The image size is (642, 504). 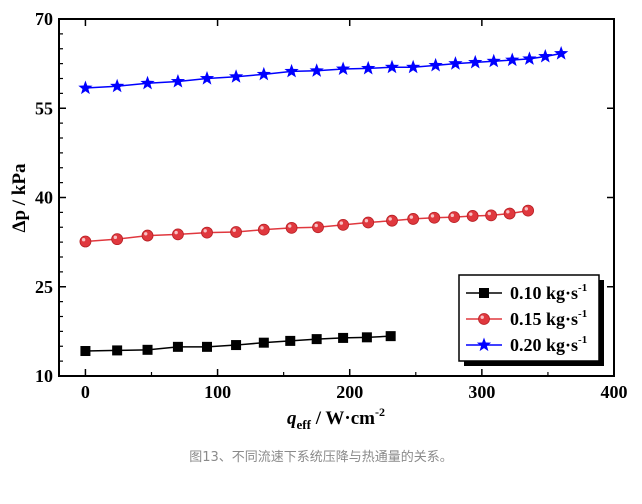 What do you see at coordinates (85, 392) in the screenshot?
I see `x-tick-label: 0` at bounding box center [85, 392].